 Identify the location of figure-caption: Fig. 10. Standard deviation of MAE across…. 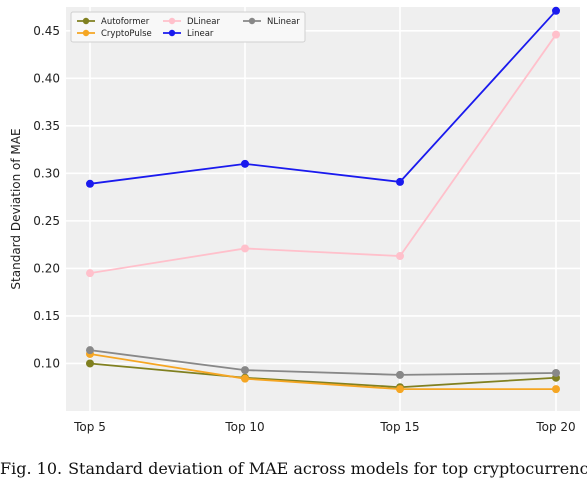
(293, 468).